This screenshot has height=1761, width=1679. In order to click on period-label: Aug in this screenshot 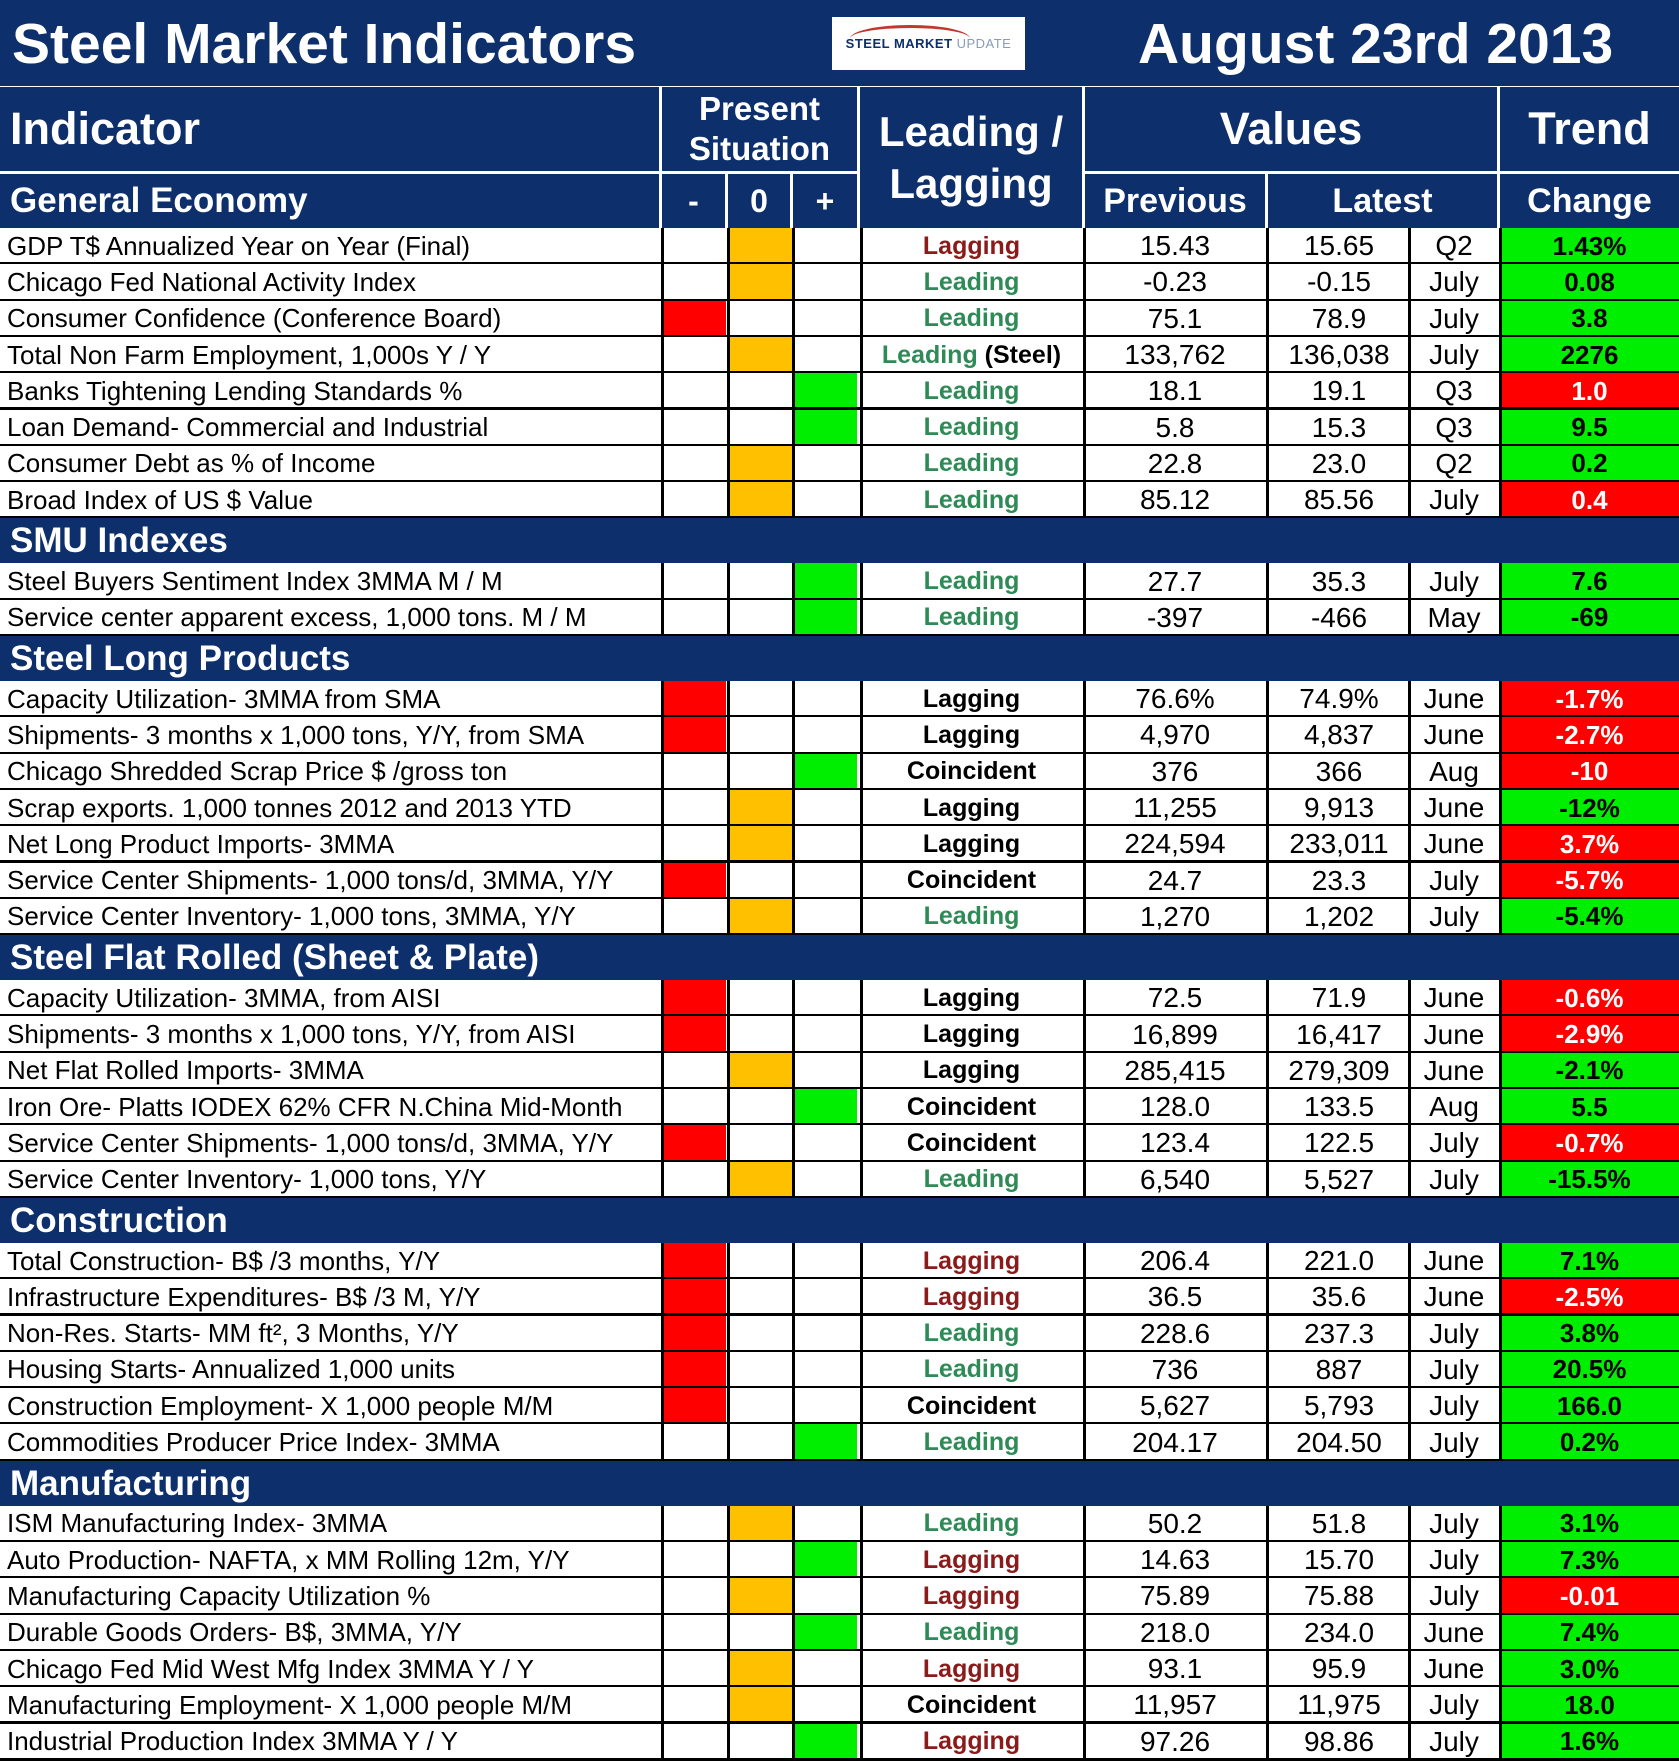, I will do `click(1454, 1107)`.